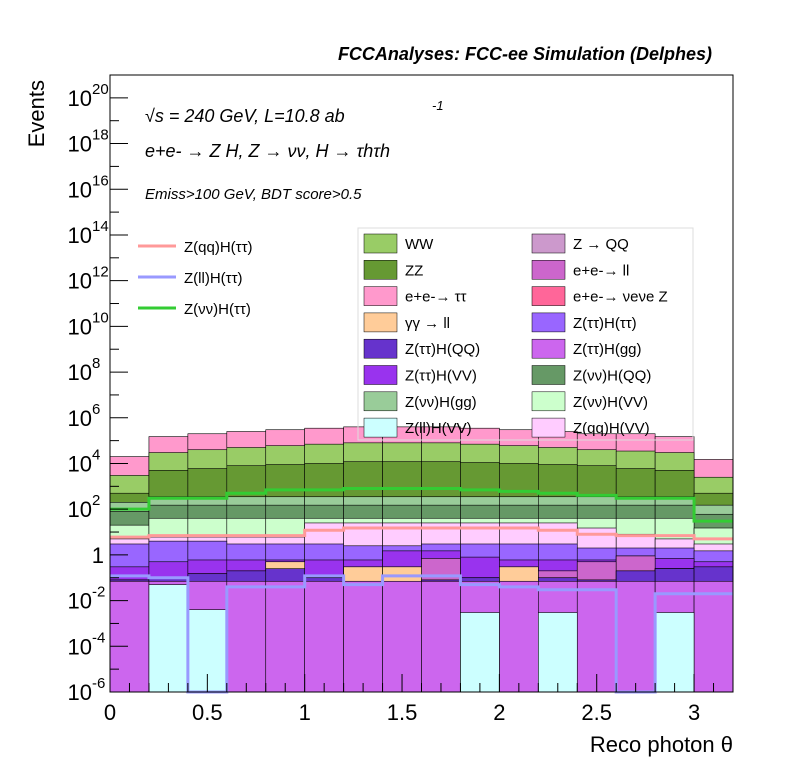 The image size is (796, 772). What do you see at coordinates (100, 89) in the screenshot?
I see `y-tick-exponent: 20` at bounding box center [100, 89].